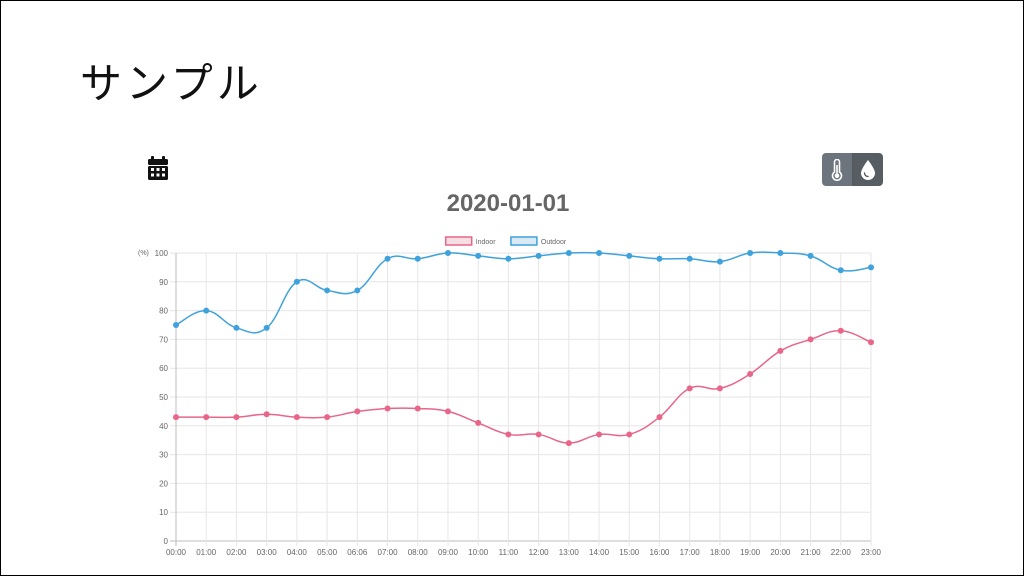 This screenshot has height=576, width=1024. Describe the element at coordinates (163, 311) in the screenshot. I see `y-tick-label: 80` at that location.